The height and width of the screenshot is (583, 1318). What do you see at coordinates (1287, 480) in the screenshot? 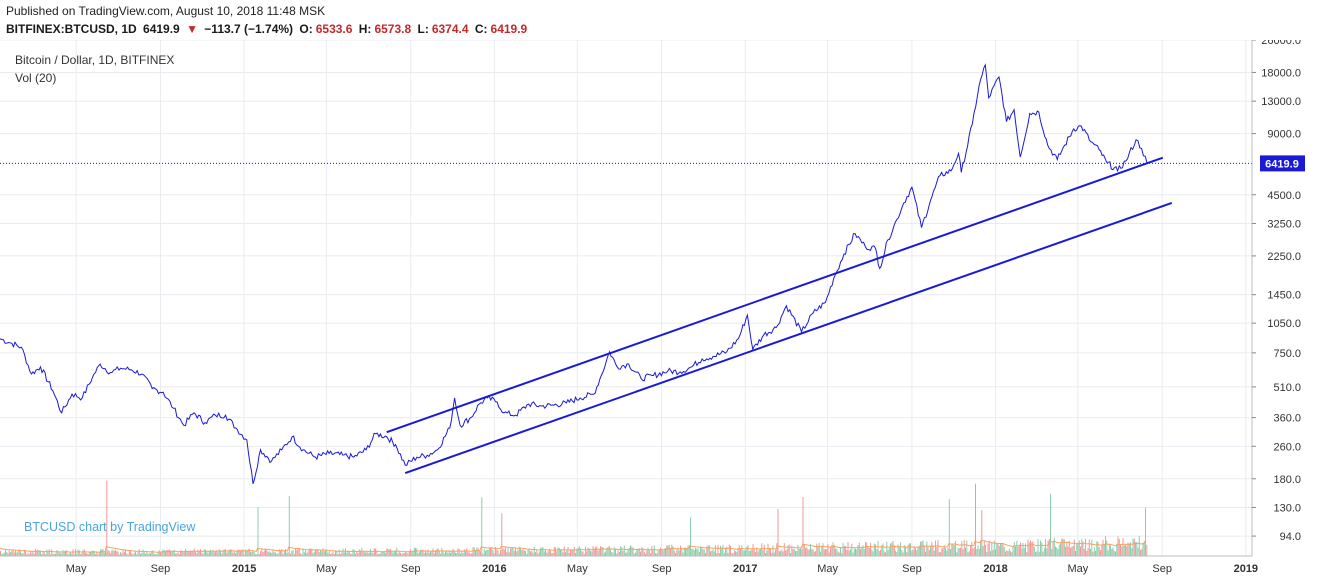
I see `price-tick-label: 180.0` at bounding box center [1287, 480].